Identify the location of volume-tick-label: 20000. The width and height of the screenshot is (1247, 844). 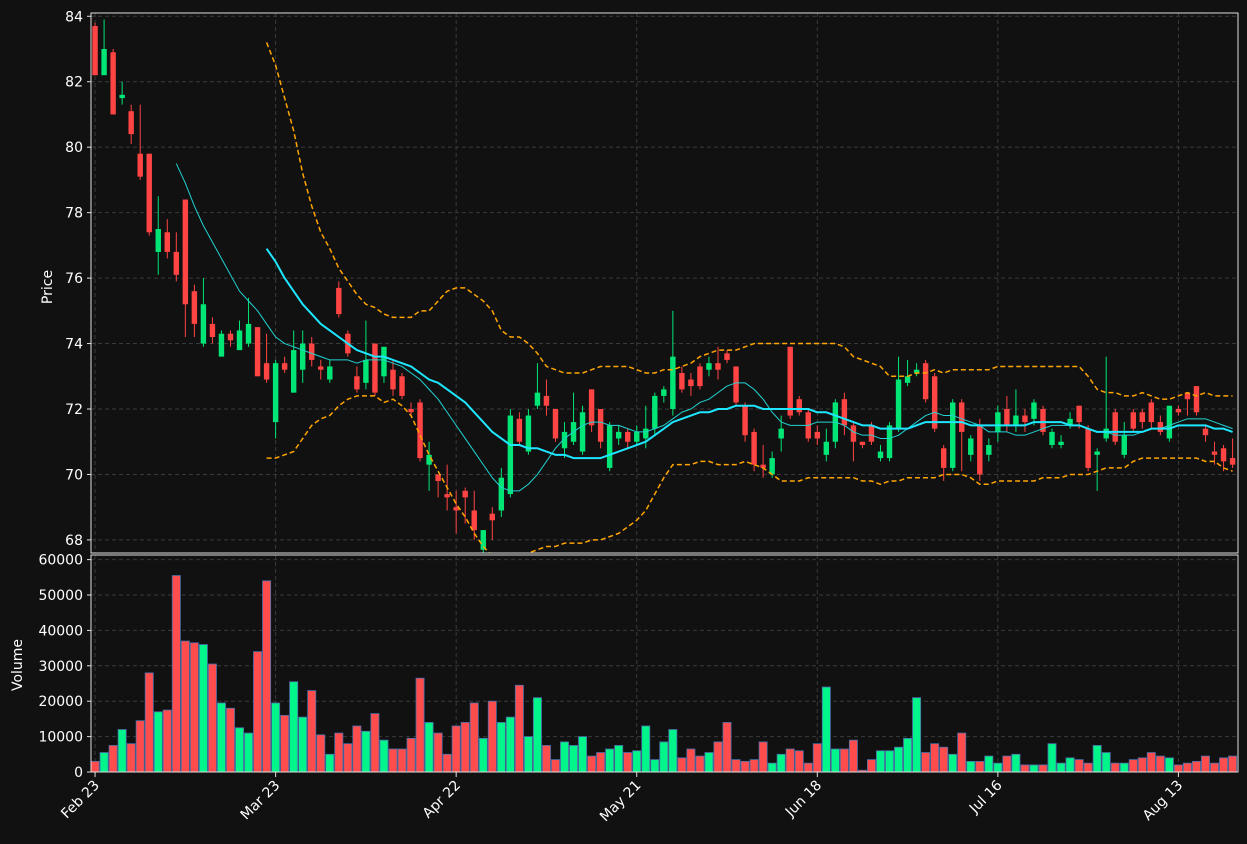
(60, 702).